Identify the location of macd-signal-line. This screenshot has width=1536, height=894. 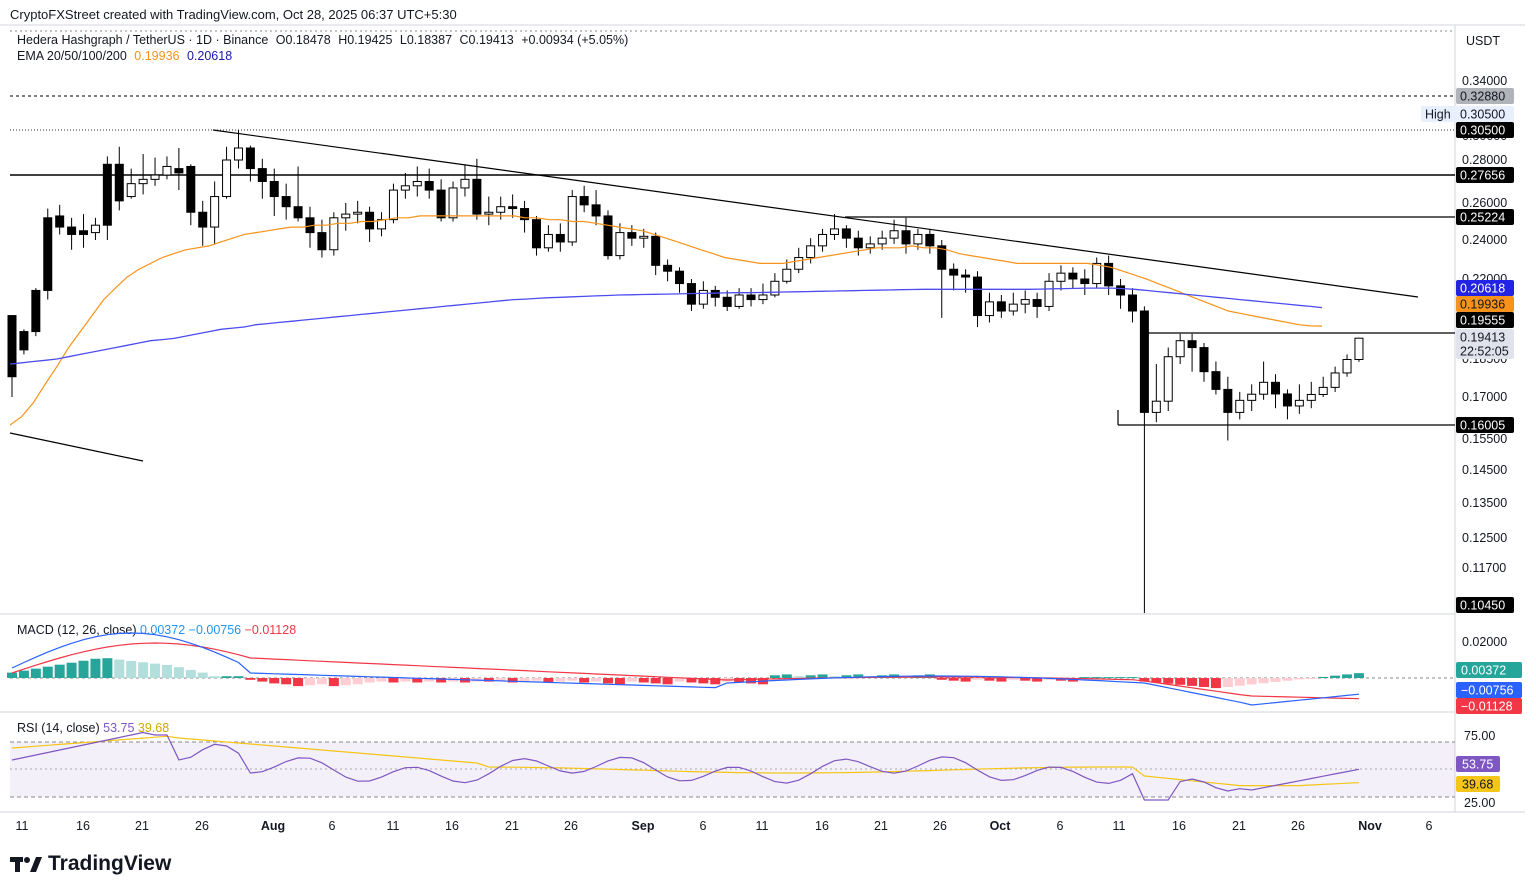
(685, 671).